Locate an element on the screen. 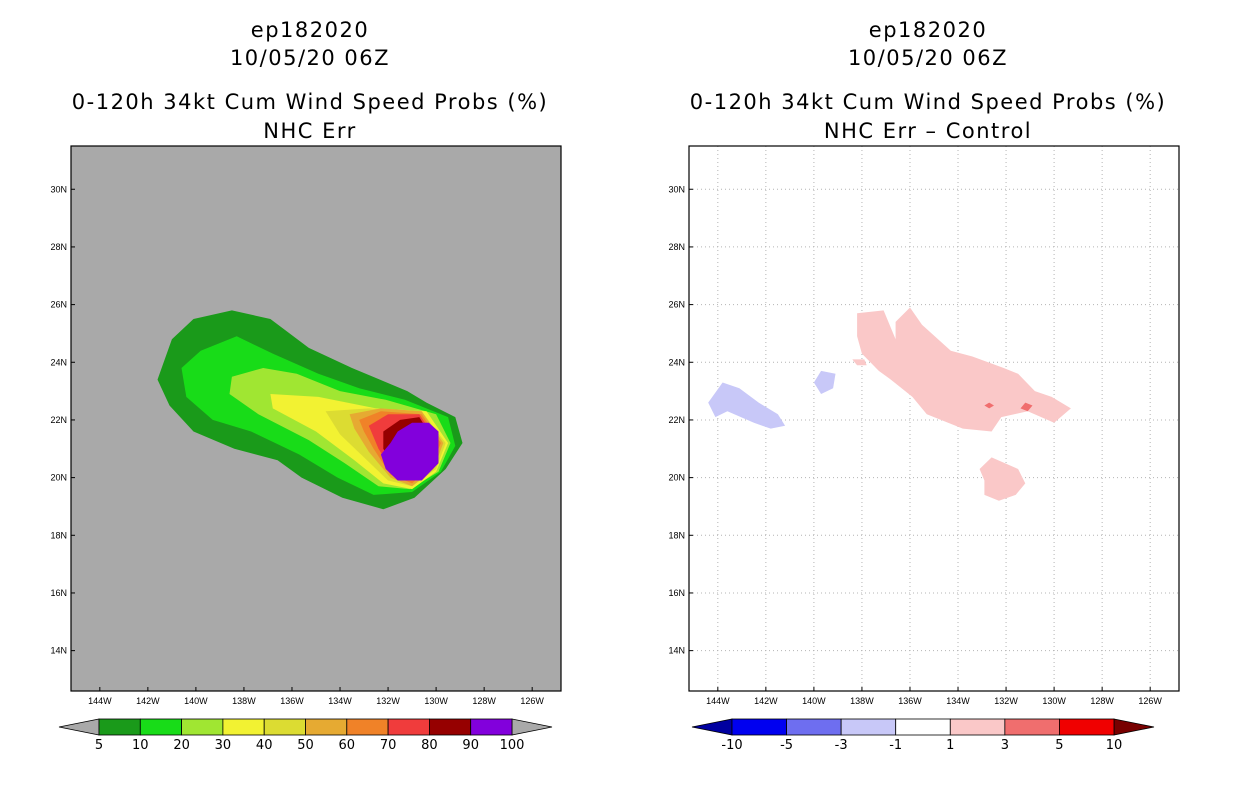  left-x-tick-label: 132W is located at coordinates (388, 701).